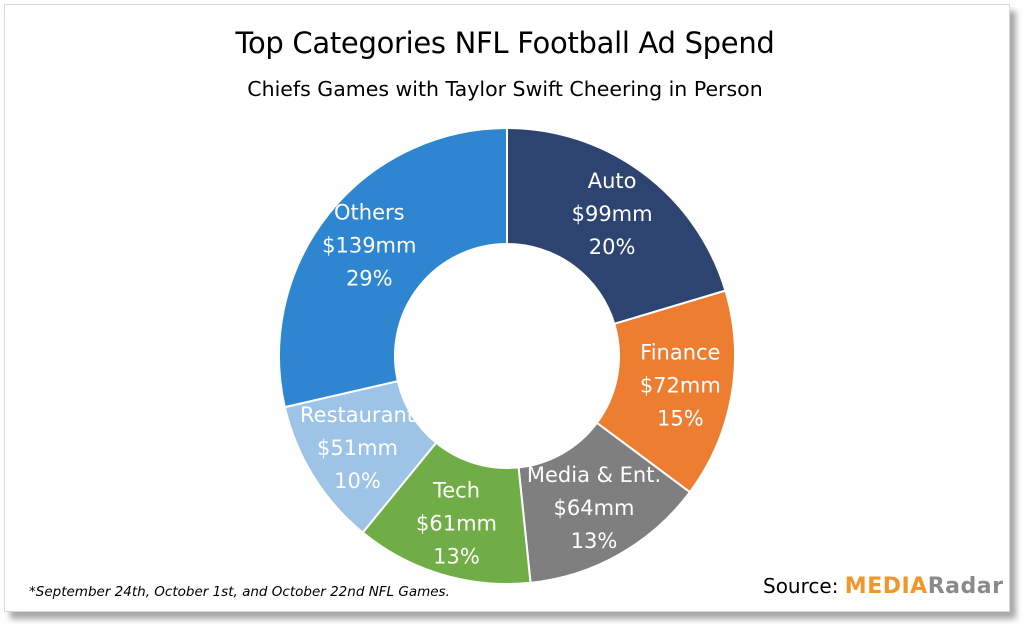  Describe the element at coordinates (612, 181) in the screenshot. I see `slice-label-0: Auto` at that location.